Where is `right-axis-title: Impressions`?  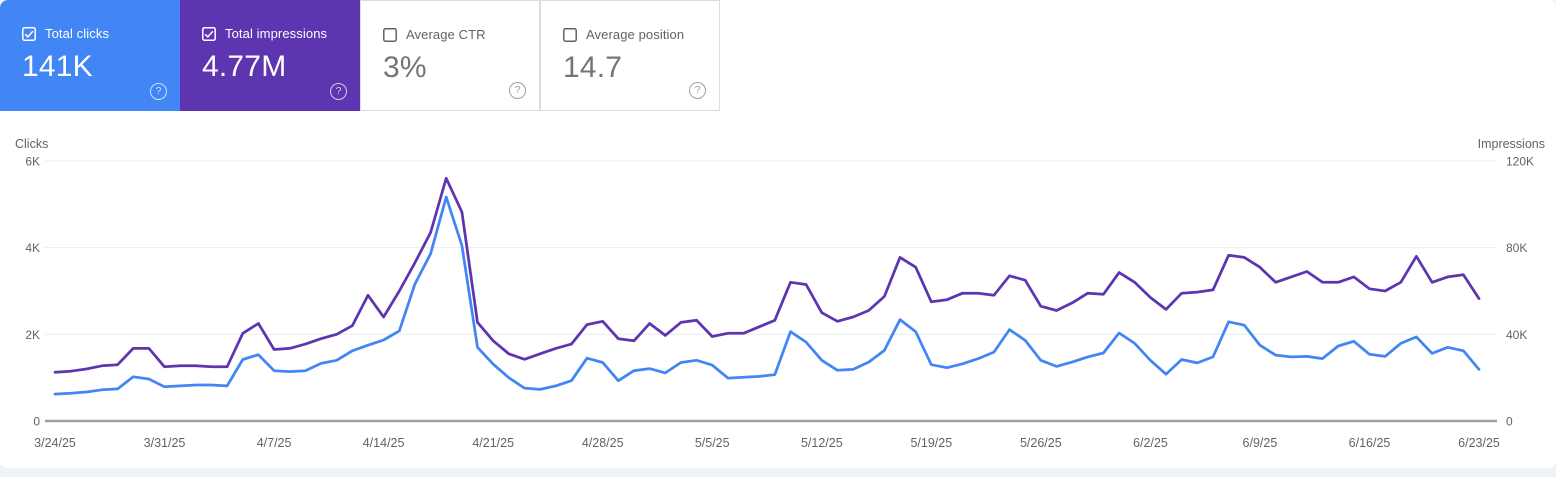
right-axis-title: Impressions is located at coordinates (1511, 144).